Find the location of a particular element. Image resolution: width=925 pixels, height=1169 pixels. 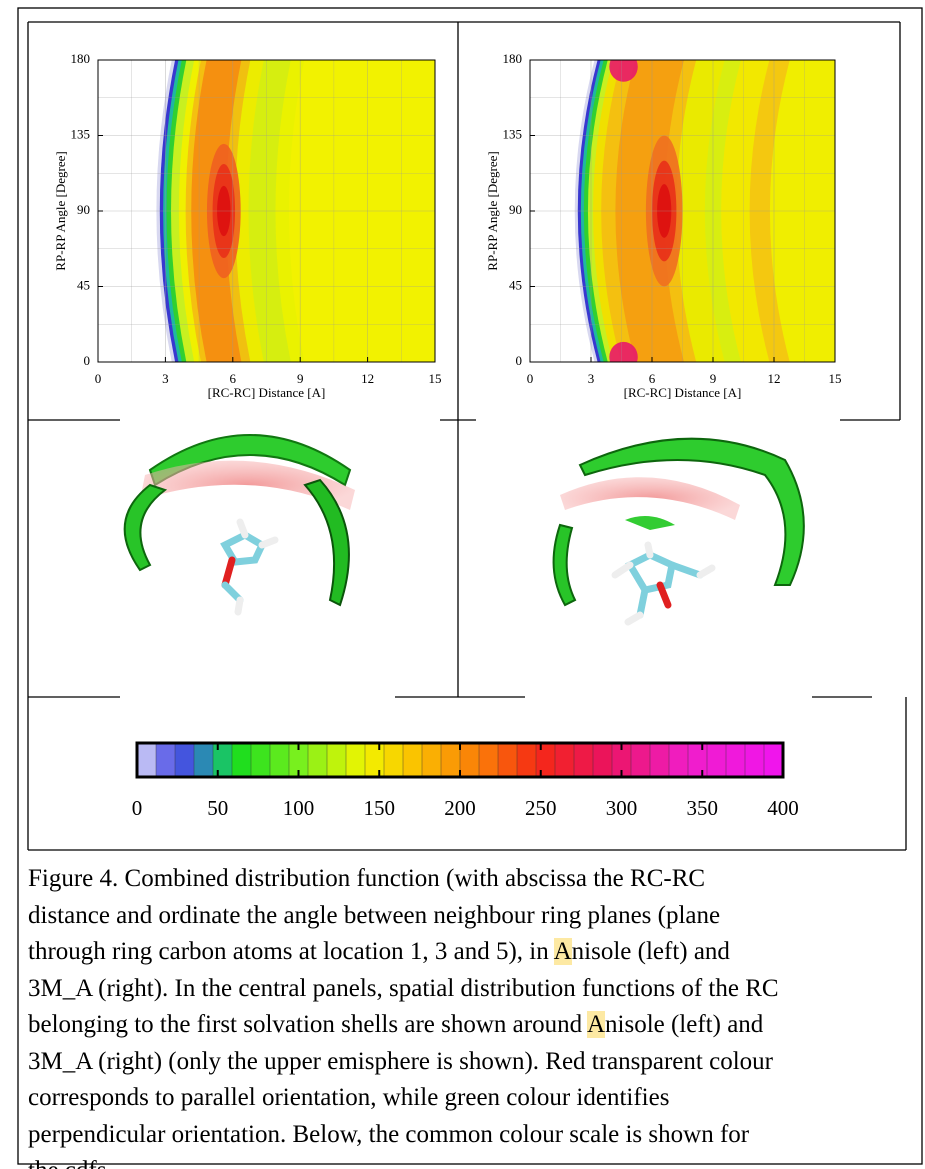

caption-line: the cdfs. is located at coordinates (70, 1162).